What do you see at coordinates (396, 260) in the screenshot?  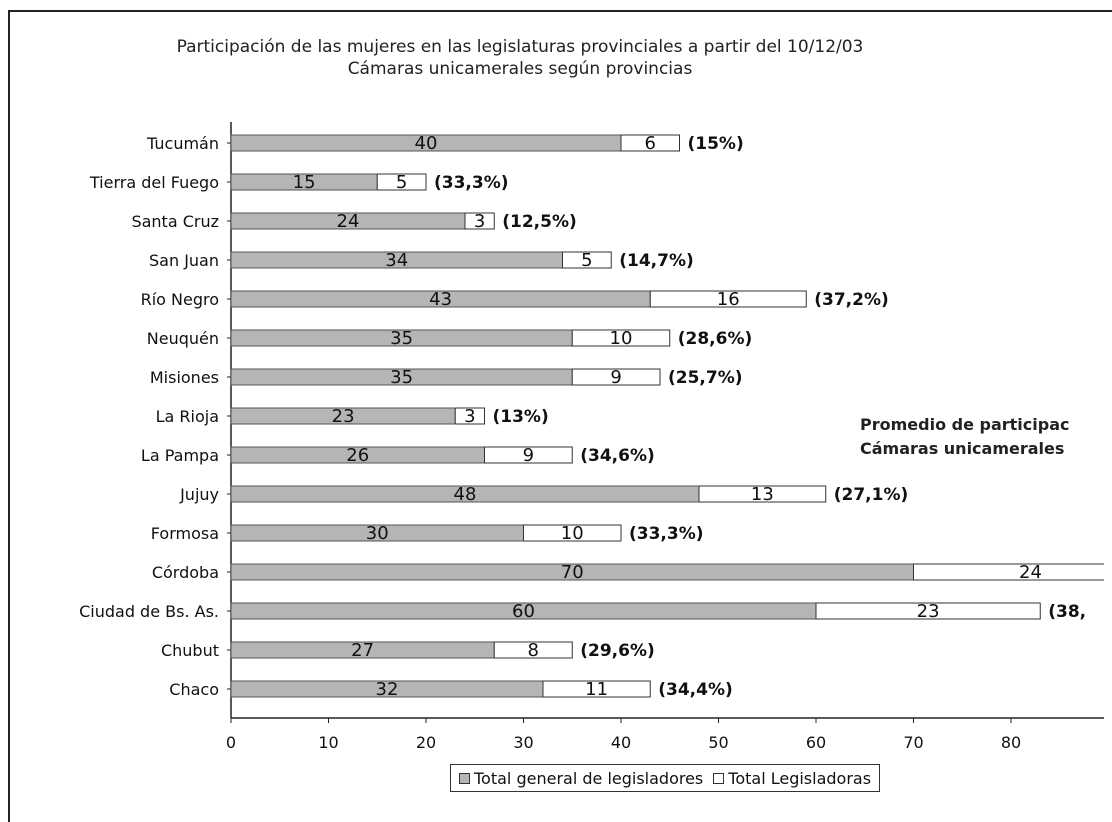 I see `bar-total-label: 34` at bounding box center [396, 260].